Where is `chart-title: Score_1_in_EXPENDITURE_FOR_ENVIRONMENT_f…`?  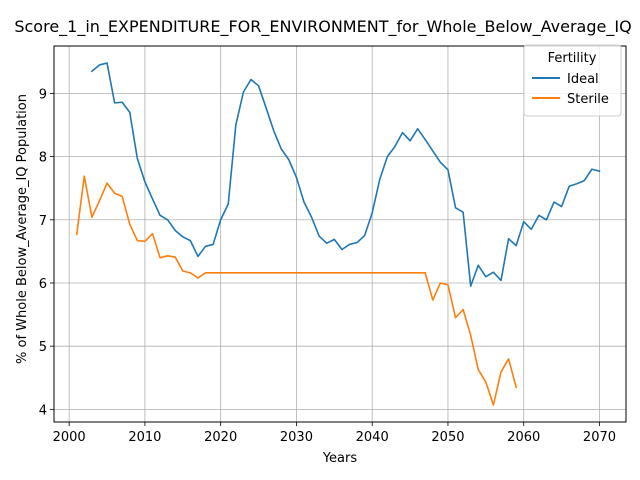 chart-title: Score_1_in_EXPENDITURE_FOR_ENVIRONMENT_f… is located at coordinates (322, 27).